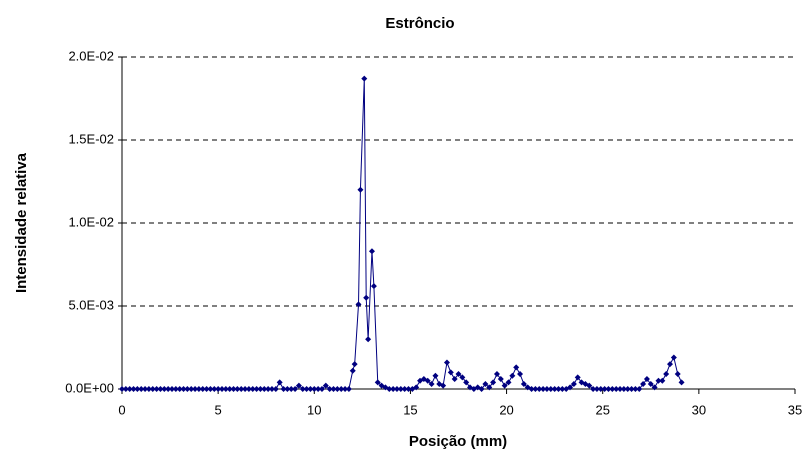  Describe the element at coordinates (410, 409) in the screenshot. I see `x-tick-label: 15` at that location.